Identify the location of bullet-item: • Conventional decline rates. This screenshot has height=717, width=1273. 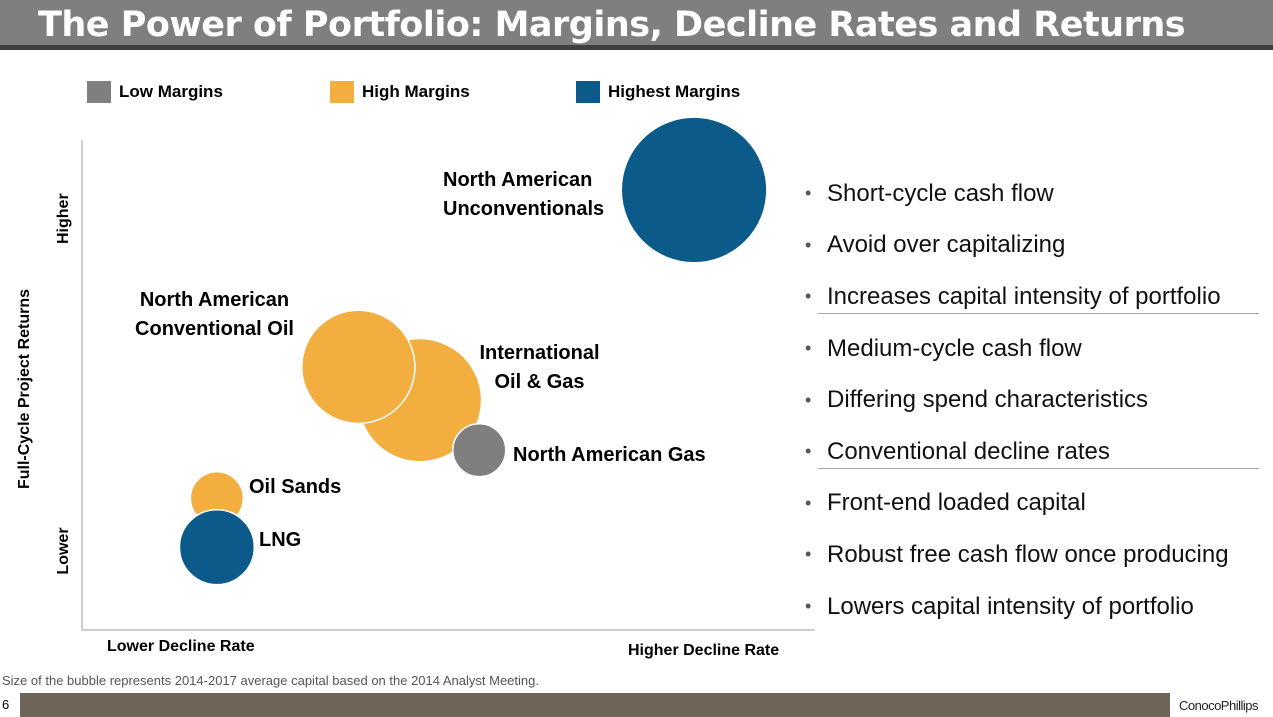
(1032, 452).